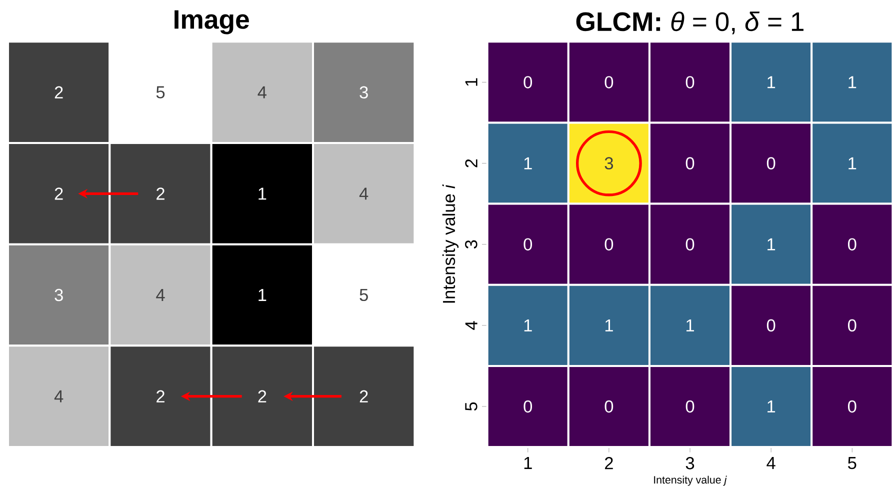  I want to click on y-tick-label: 2, so click(471, 163).